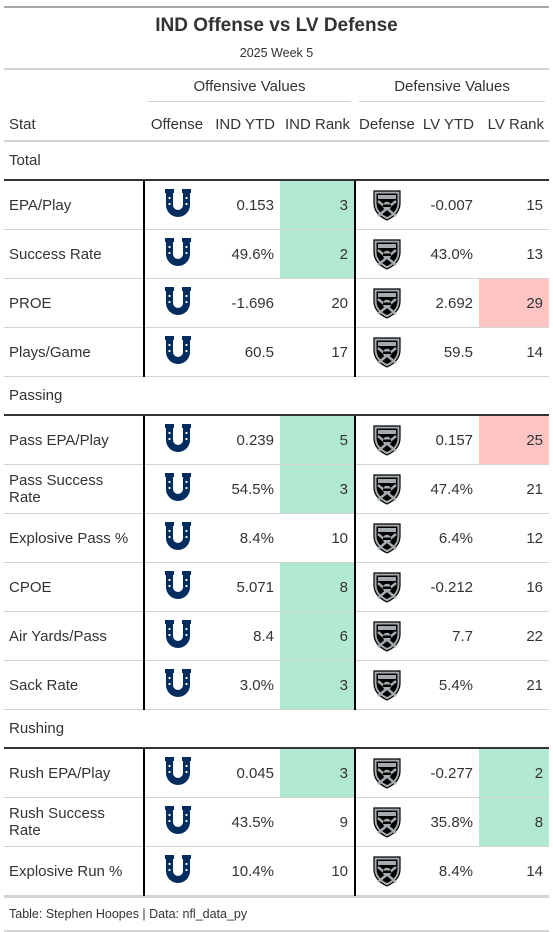  I want to click on group-row-passing: Passing, so click(277, 396).